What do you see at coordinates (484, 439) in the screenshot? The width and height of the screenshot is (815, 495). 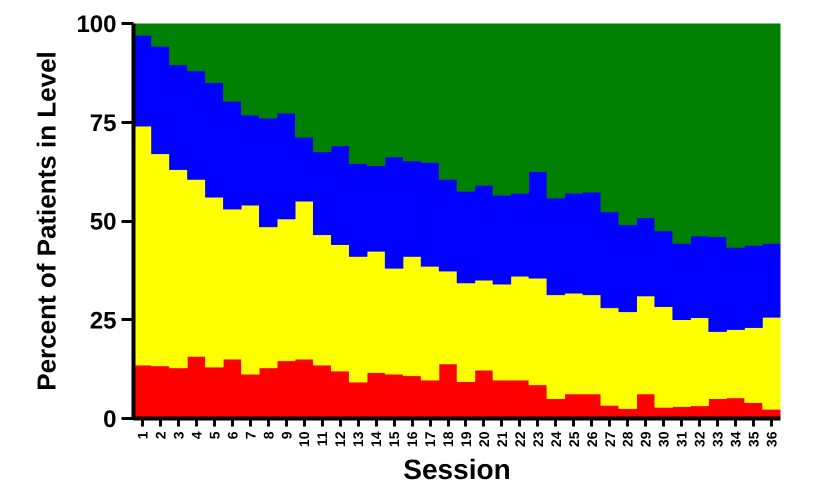 I see `x-tick-label: 20` at bounding box center [484, 439].